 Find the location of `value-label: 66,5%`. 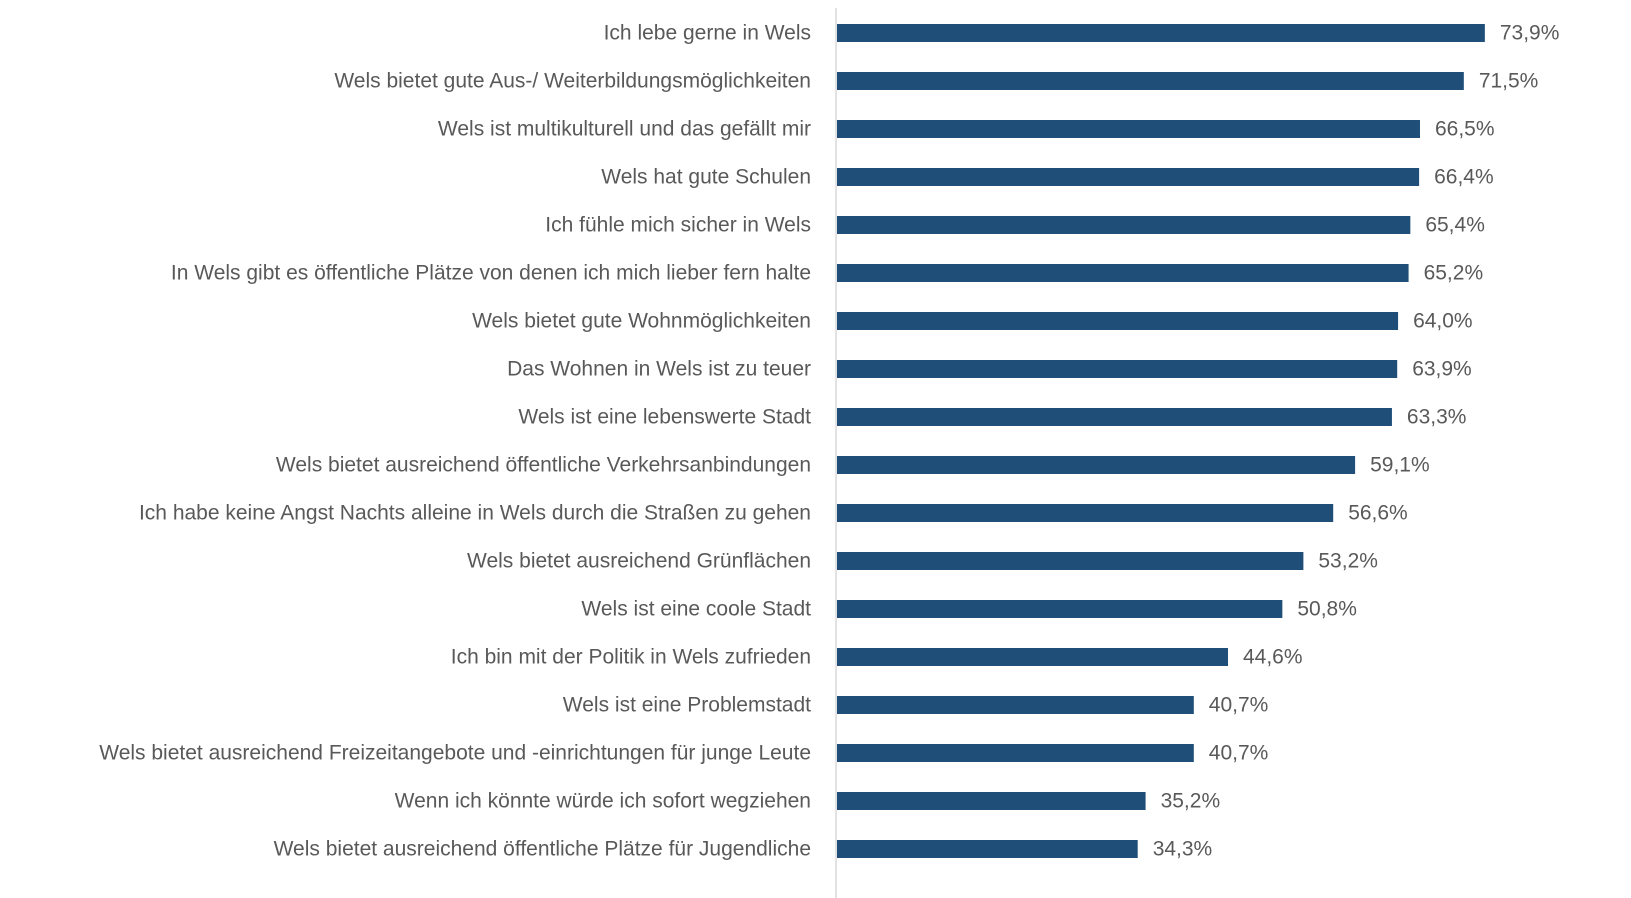

value-label: 66,5% is located at coordinates (1465, 129).